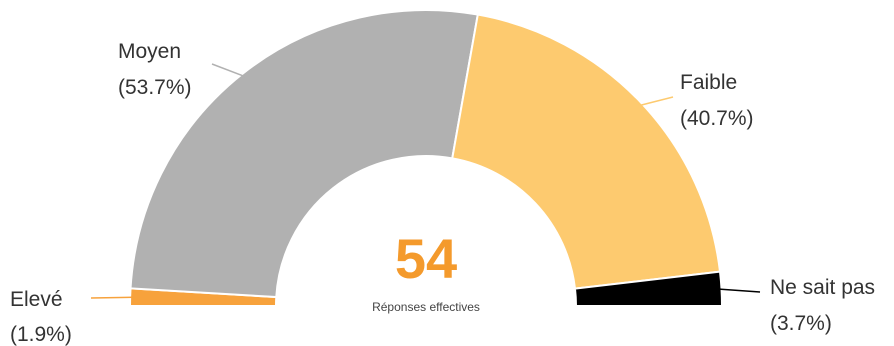 The width and height of the screenshot is (894, 346). I want to click on slice-percent-ne-sait-pas: (3.7%), so click(801, 323).